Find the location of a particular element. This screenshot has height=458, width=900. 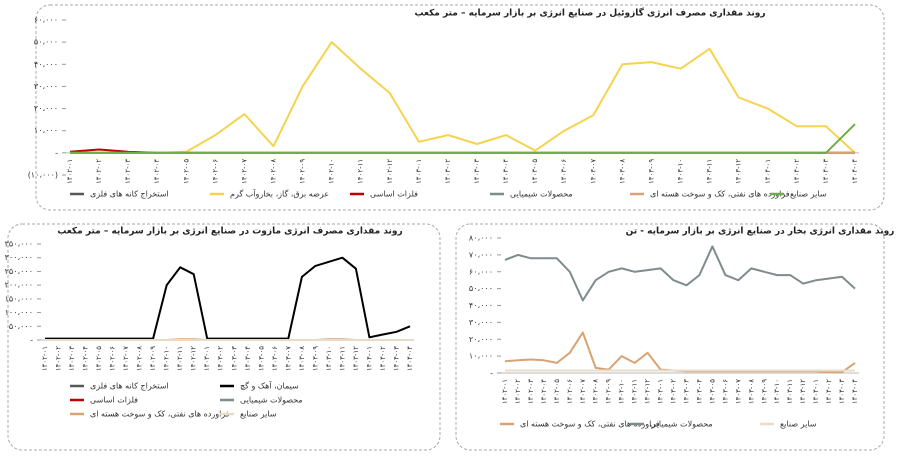

y-tick-label: (۱۰،۰۰۰) is located at coordinates (43, 175).